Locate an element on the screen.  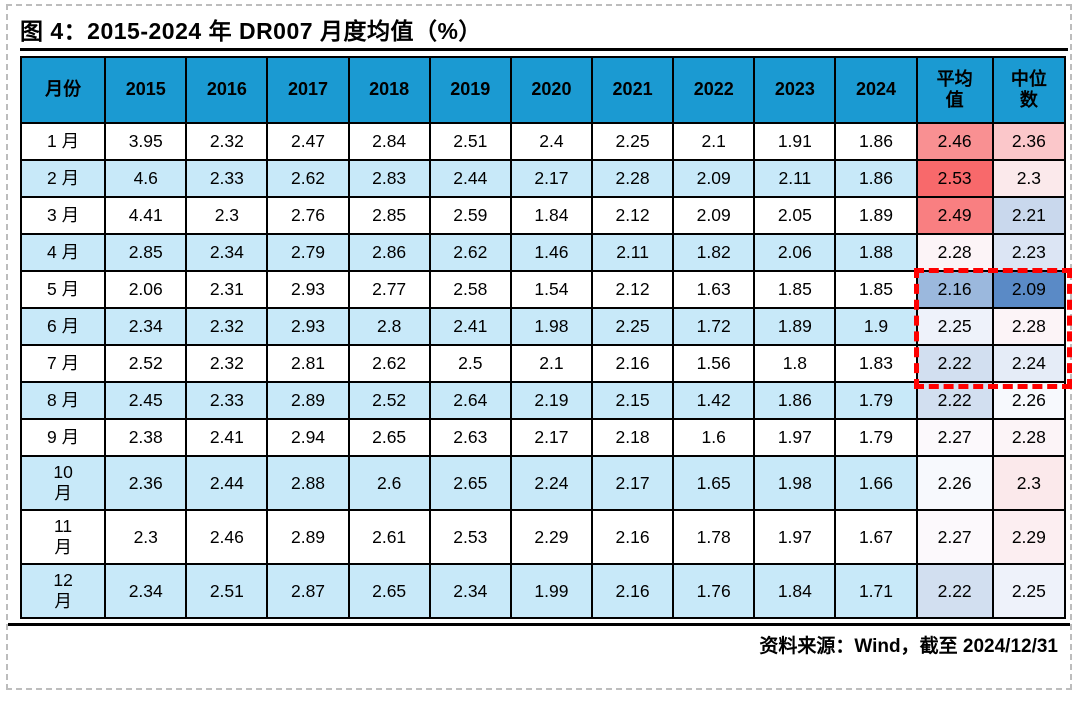
value-cell: 2.85 is located at coordinates (146, 252).